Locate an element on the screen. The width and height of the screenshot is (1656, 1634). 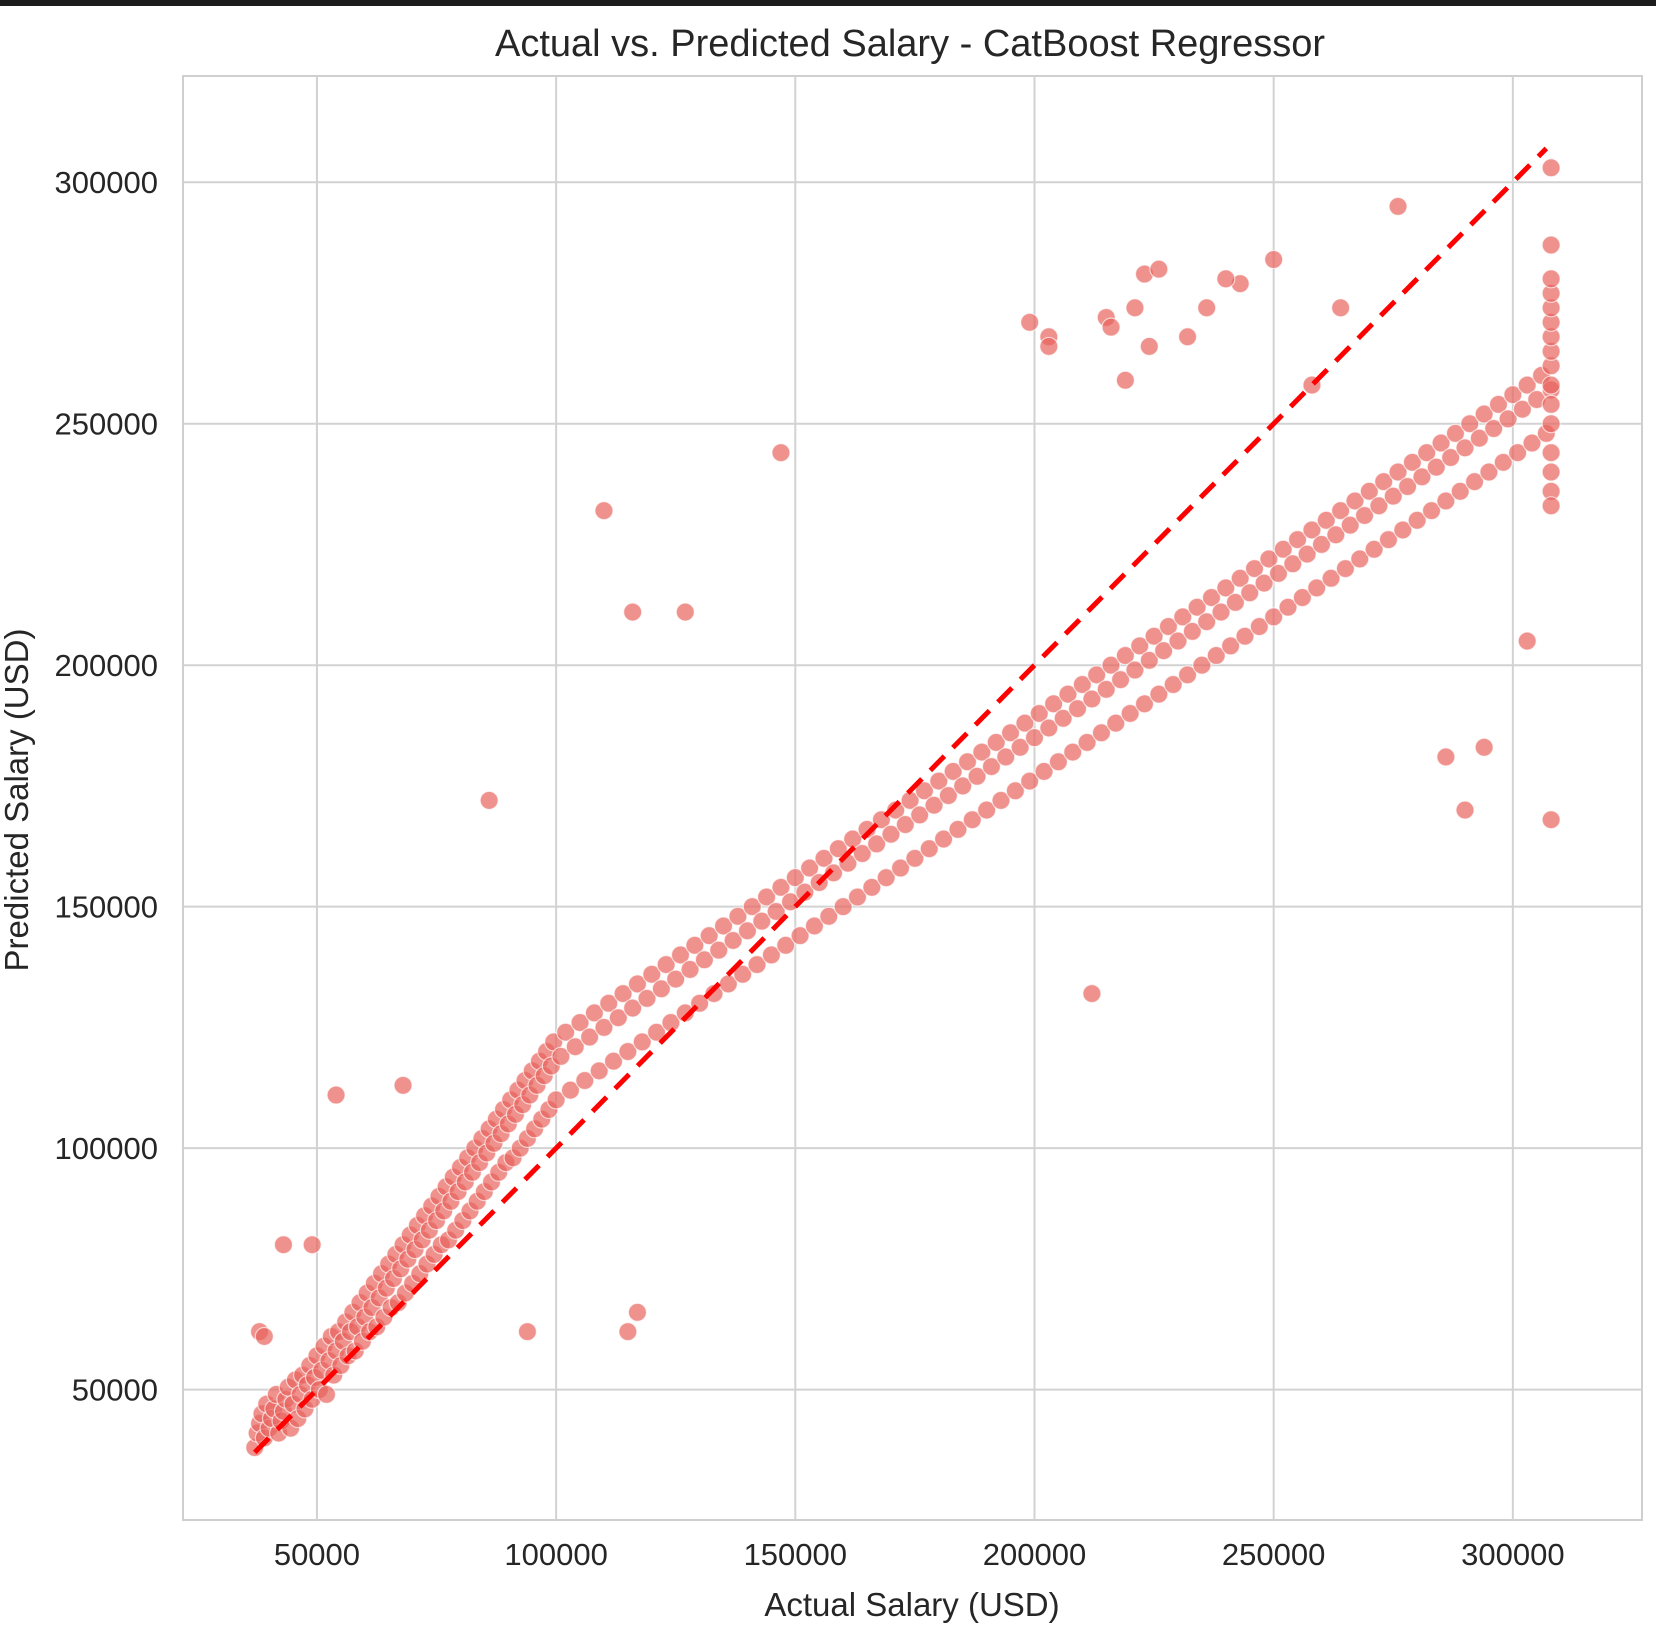
y-tick-label: 100000 is located at coordinates (106, 1148).